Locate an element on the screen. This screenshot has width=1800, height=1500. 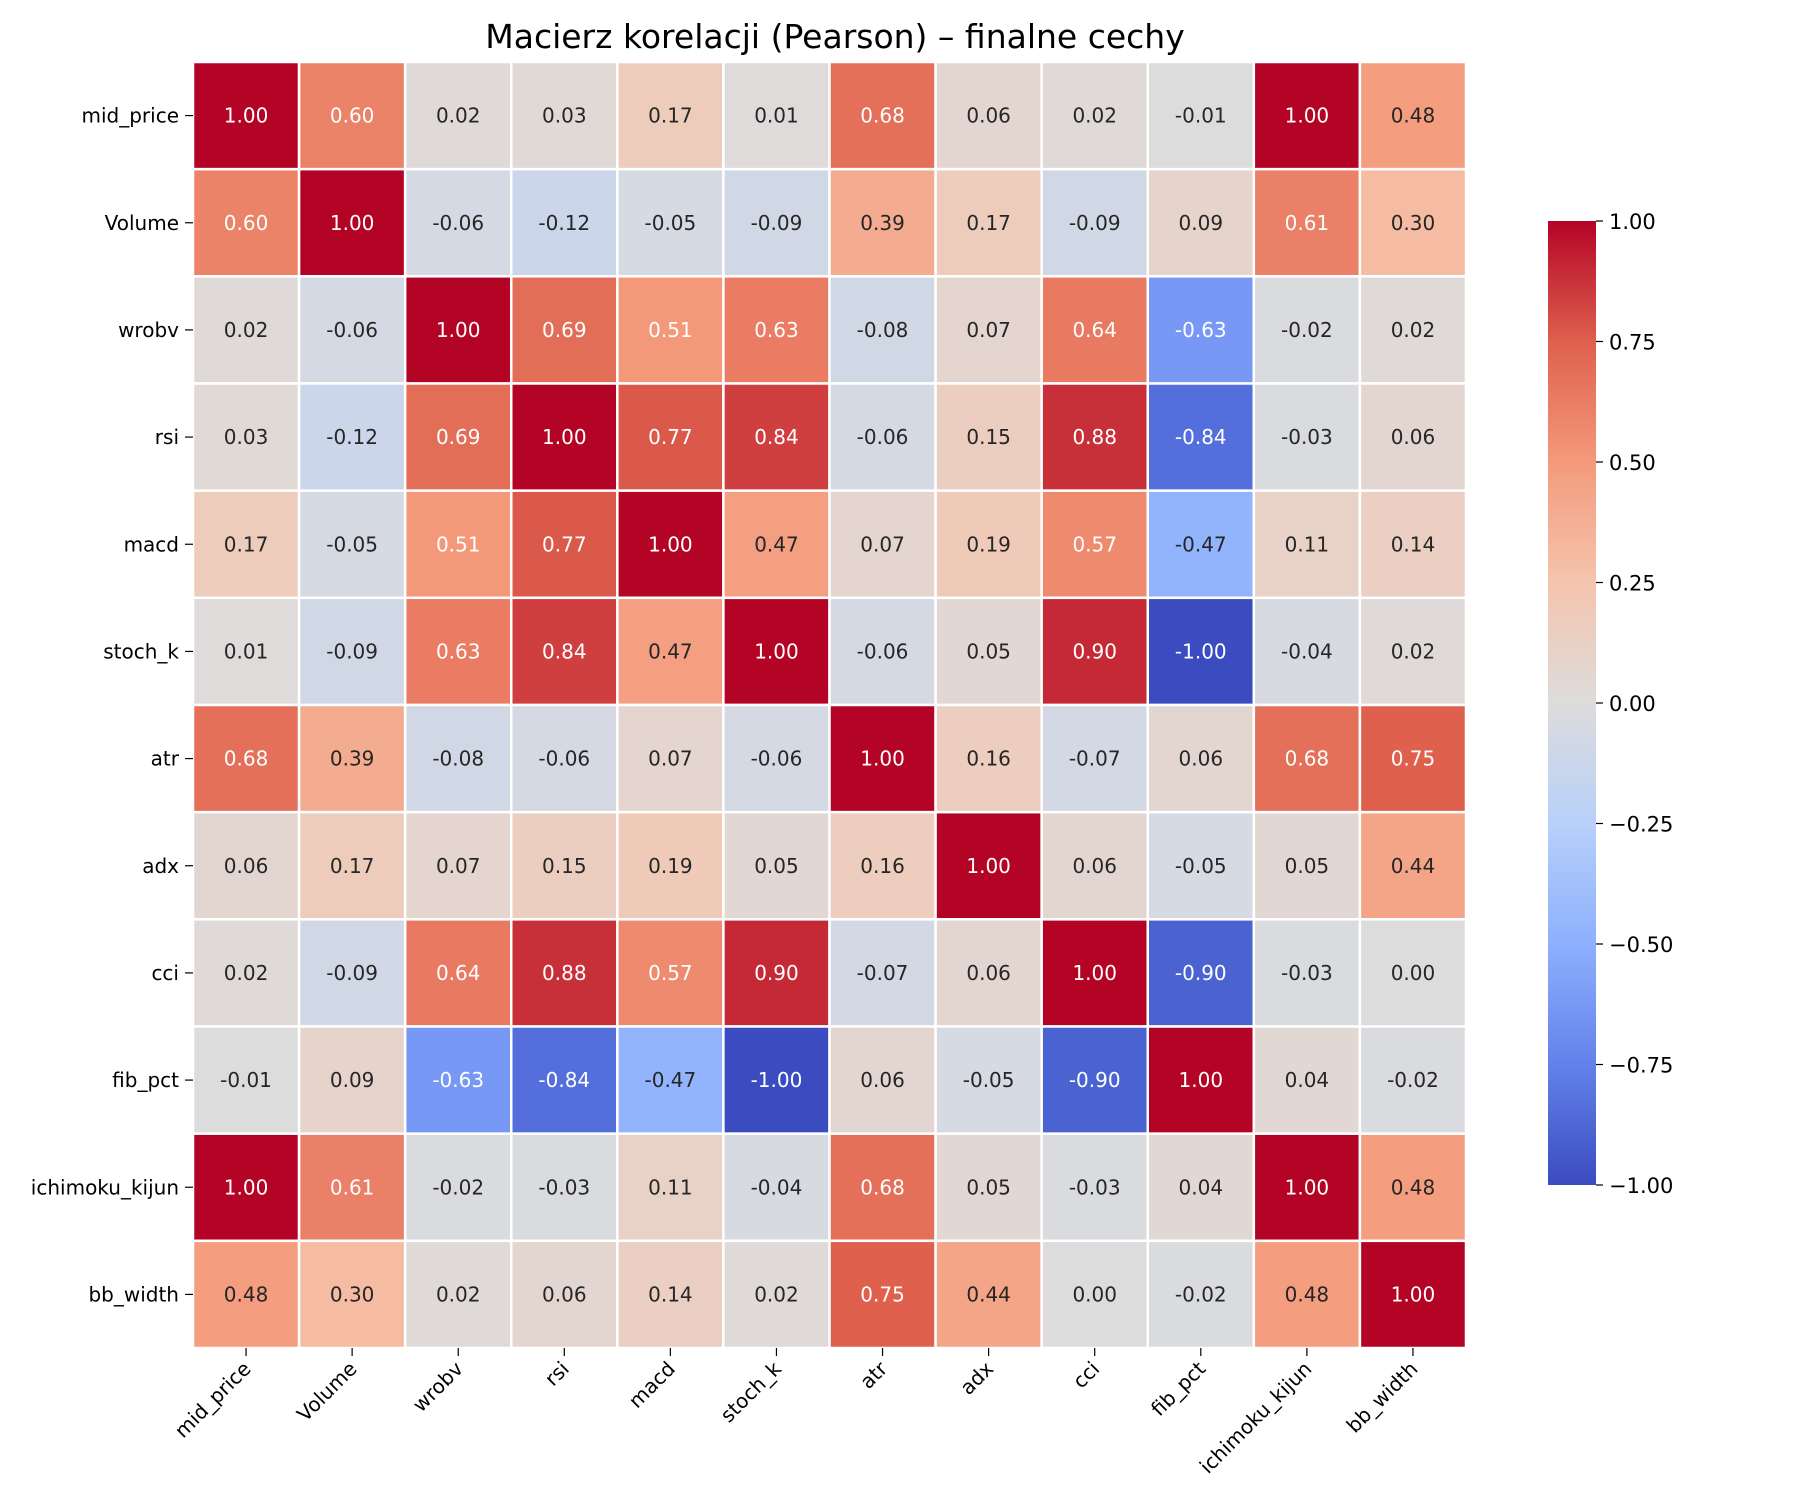
cell-value-label: -0.06 is located at coordinates (883, 437).